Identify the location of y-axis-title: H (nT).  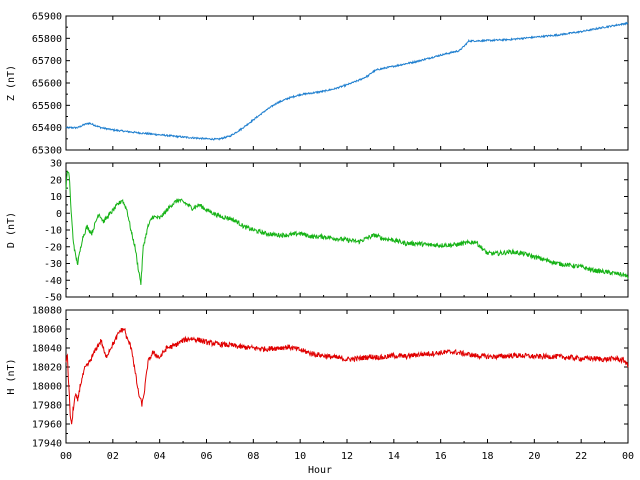
(11, 376).